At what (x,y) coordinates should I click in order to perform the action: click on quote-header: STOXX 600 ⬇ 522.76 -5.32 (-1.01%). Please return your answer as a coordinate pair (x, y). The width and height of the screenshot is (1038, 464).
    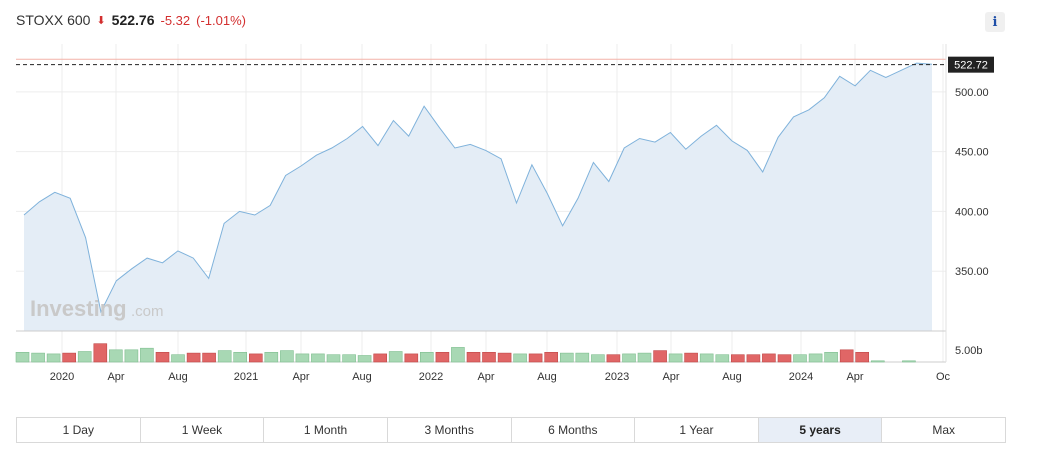
    Looking at the image, I should click on (131, 20).